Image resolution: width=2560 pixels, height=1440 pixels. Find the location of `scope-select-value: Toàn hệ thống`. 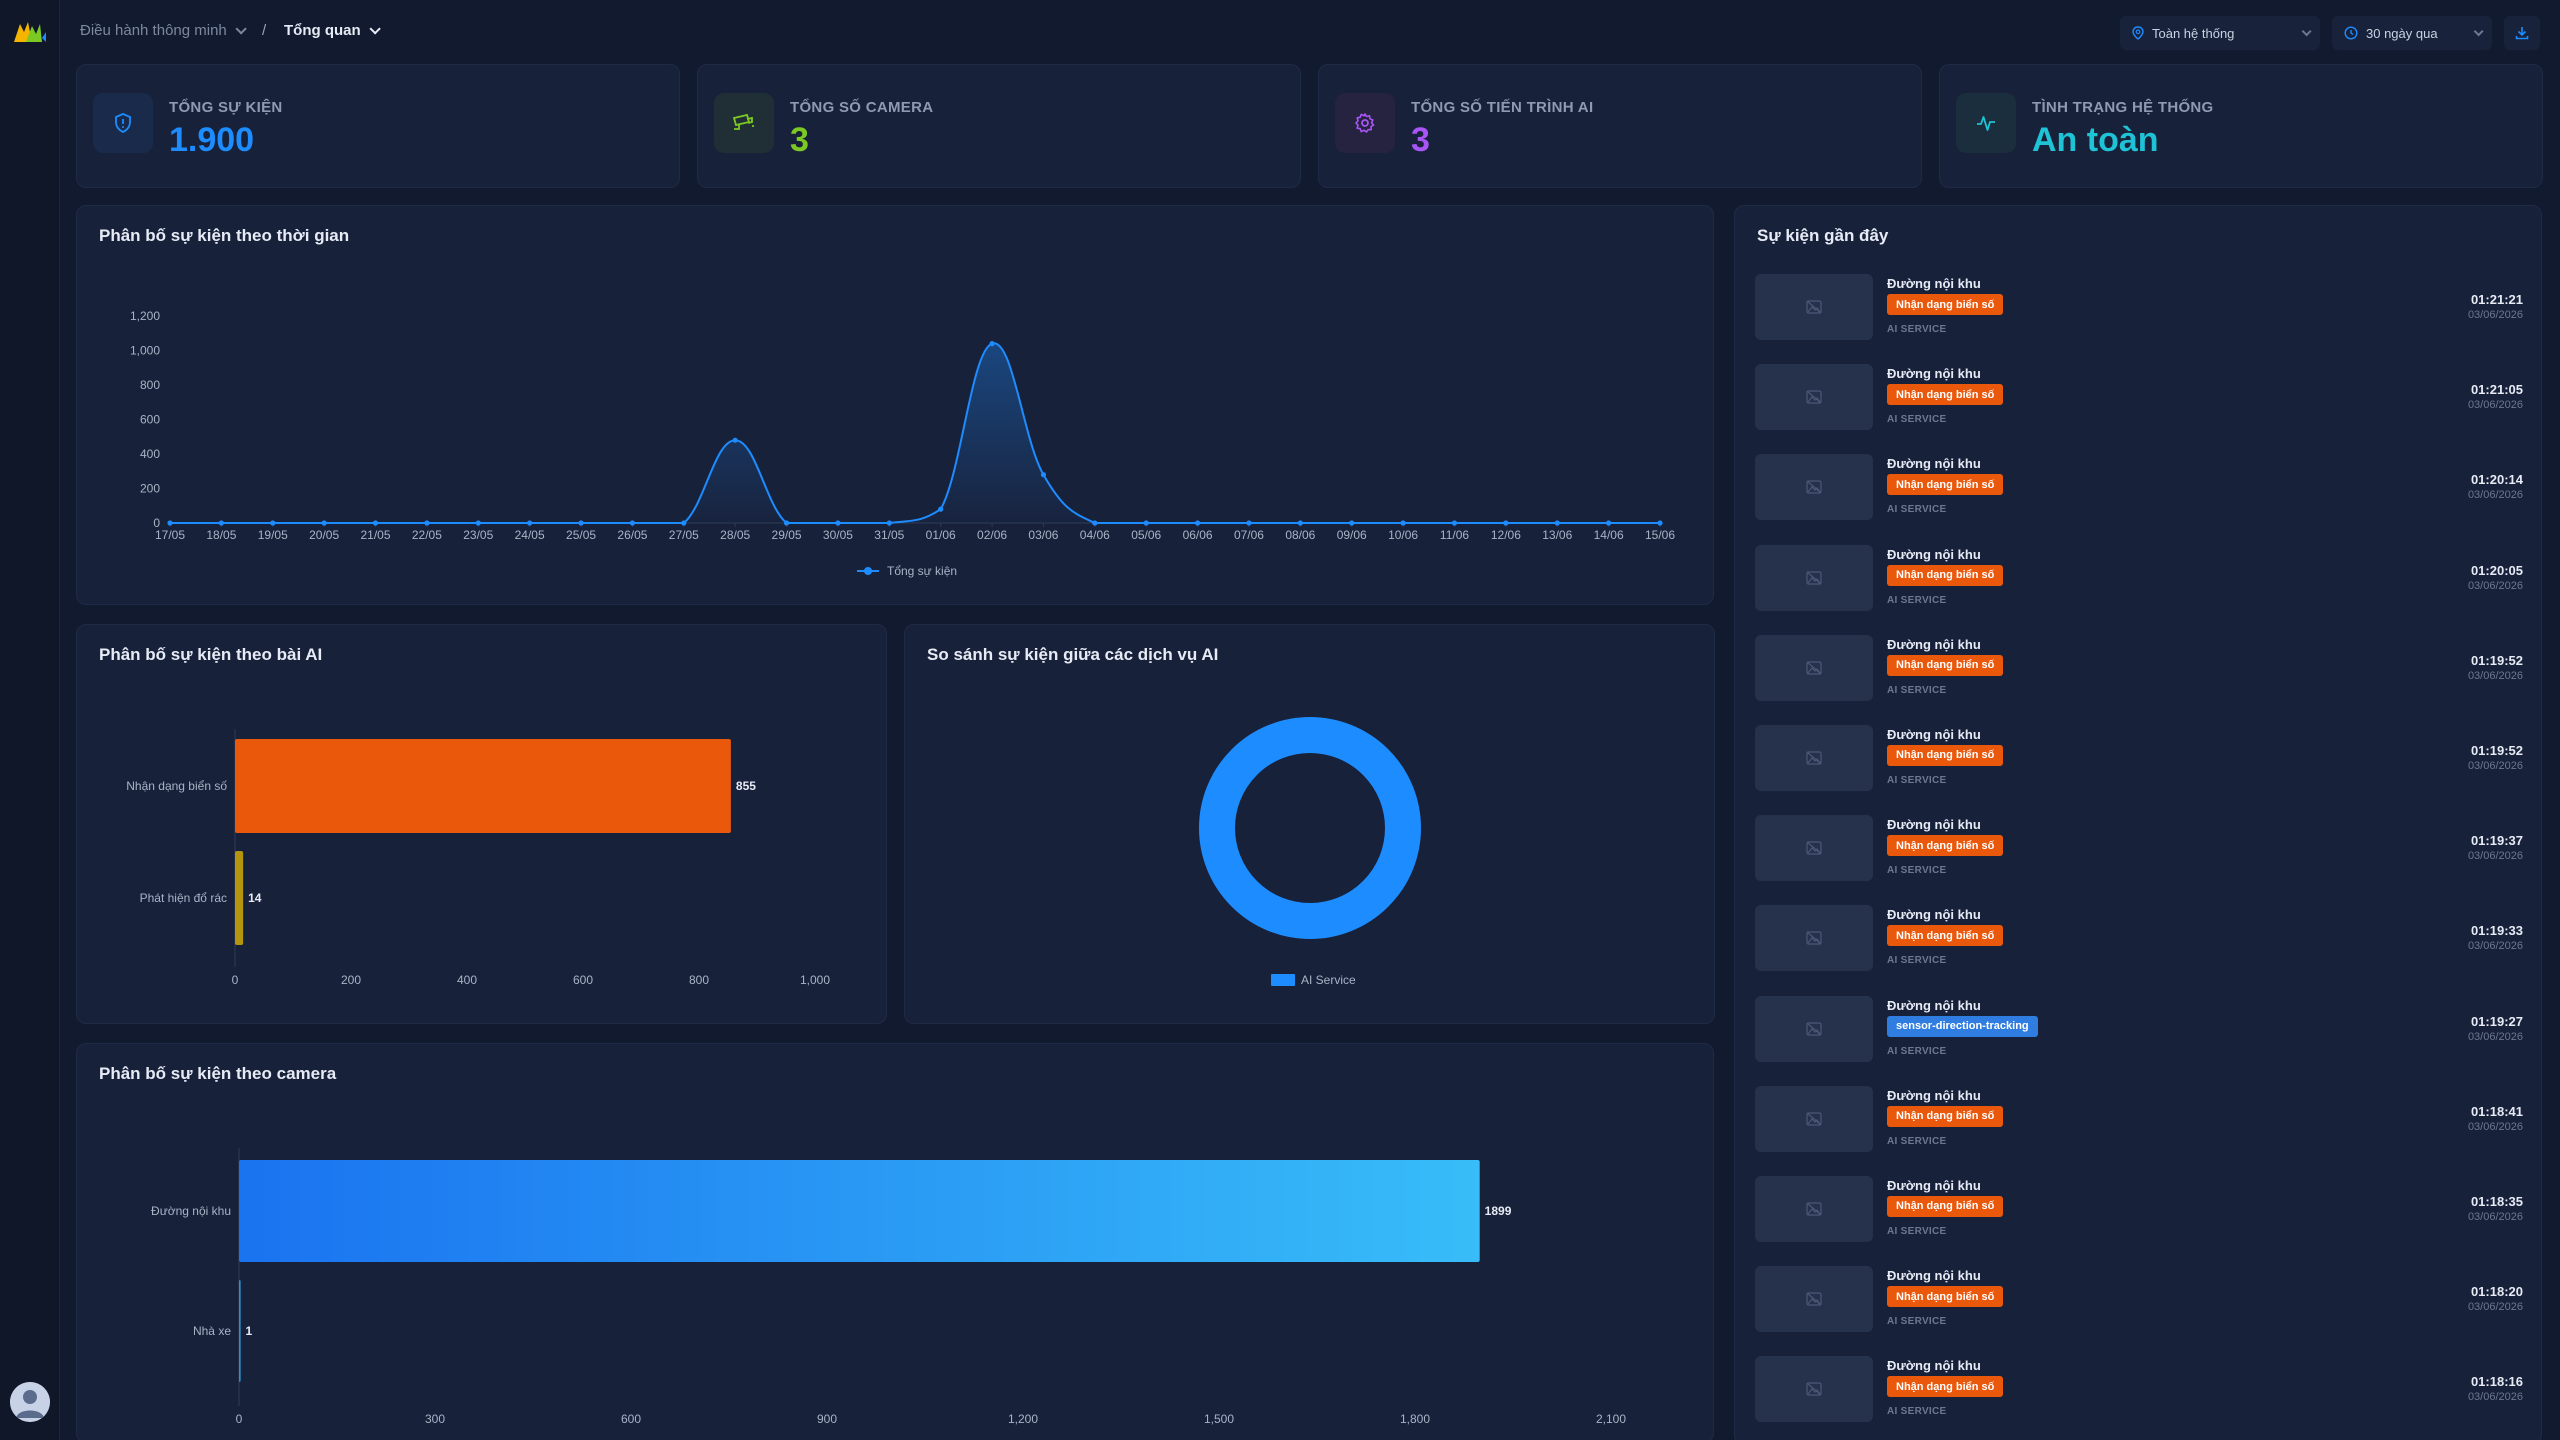

scope-select-value: Toàn hệ thống is located at coordinates (2193, 33).